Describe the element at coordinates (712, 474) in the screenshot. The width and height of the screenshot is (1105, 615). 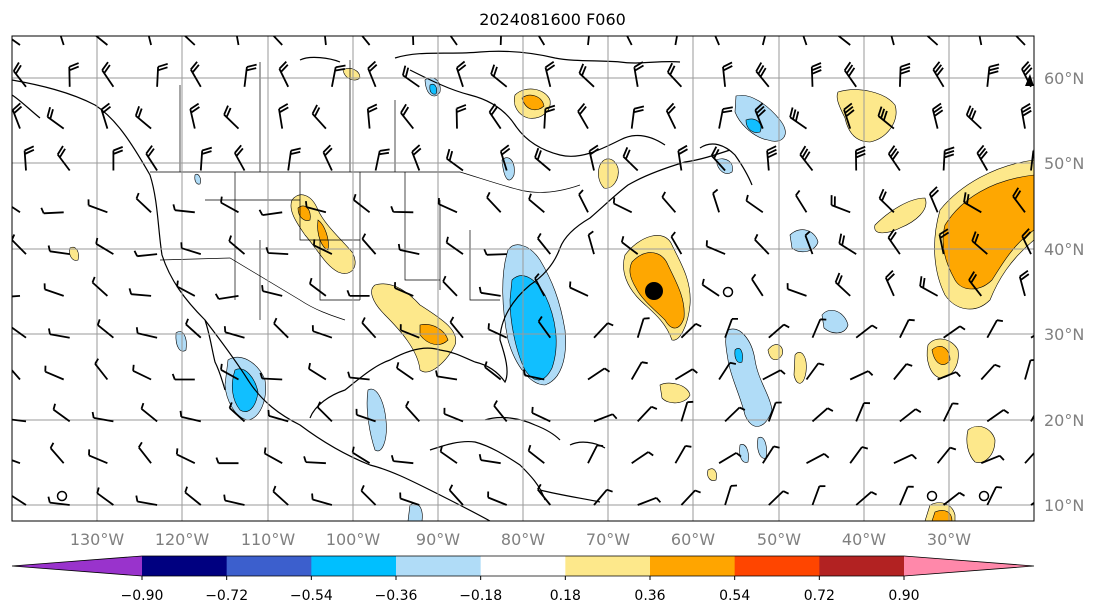
I see `anomaly-fill-positive` at that location.